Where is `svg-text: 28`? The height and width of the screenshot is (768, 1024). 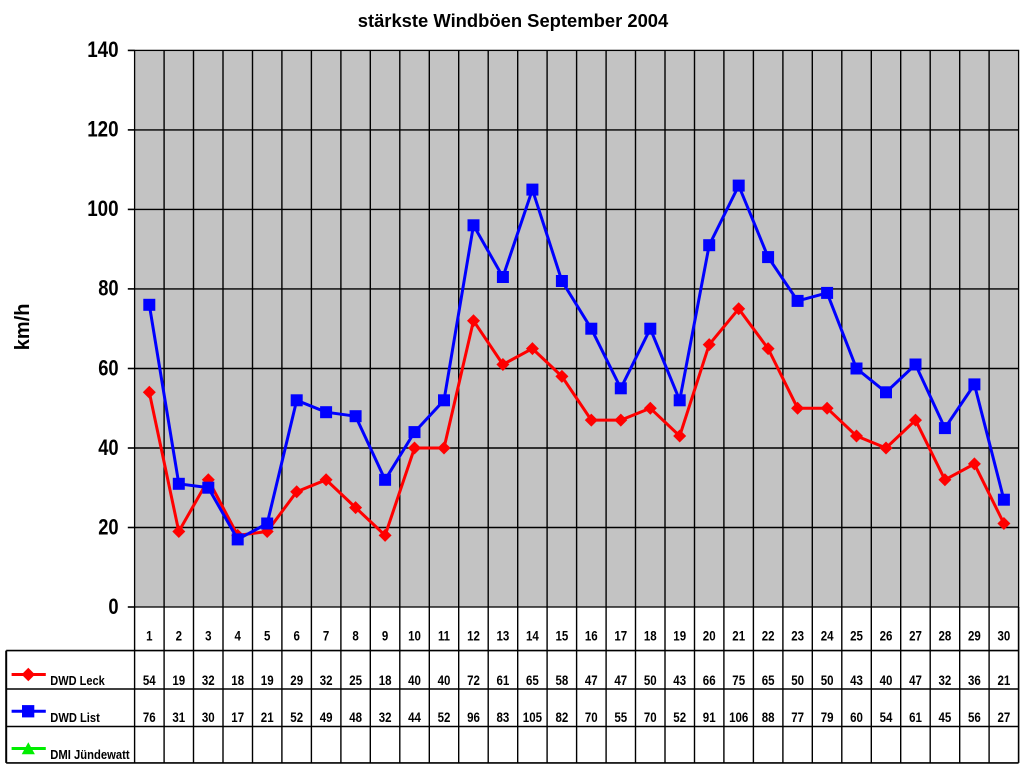
svg-text: 28 is located at coordinates (945, 636).